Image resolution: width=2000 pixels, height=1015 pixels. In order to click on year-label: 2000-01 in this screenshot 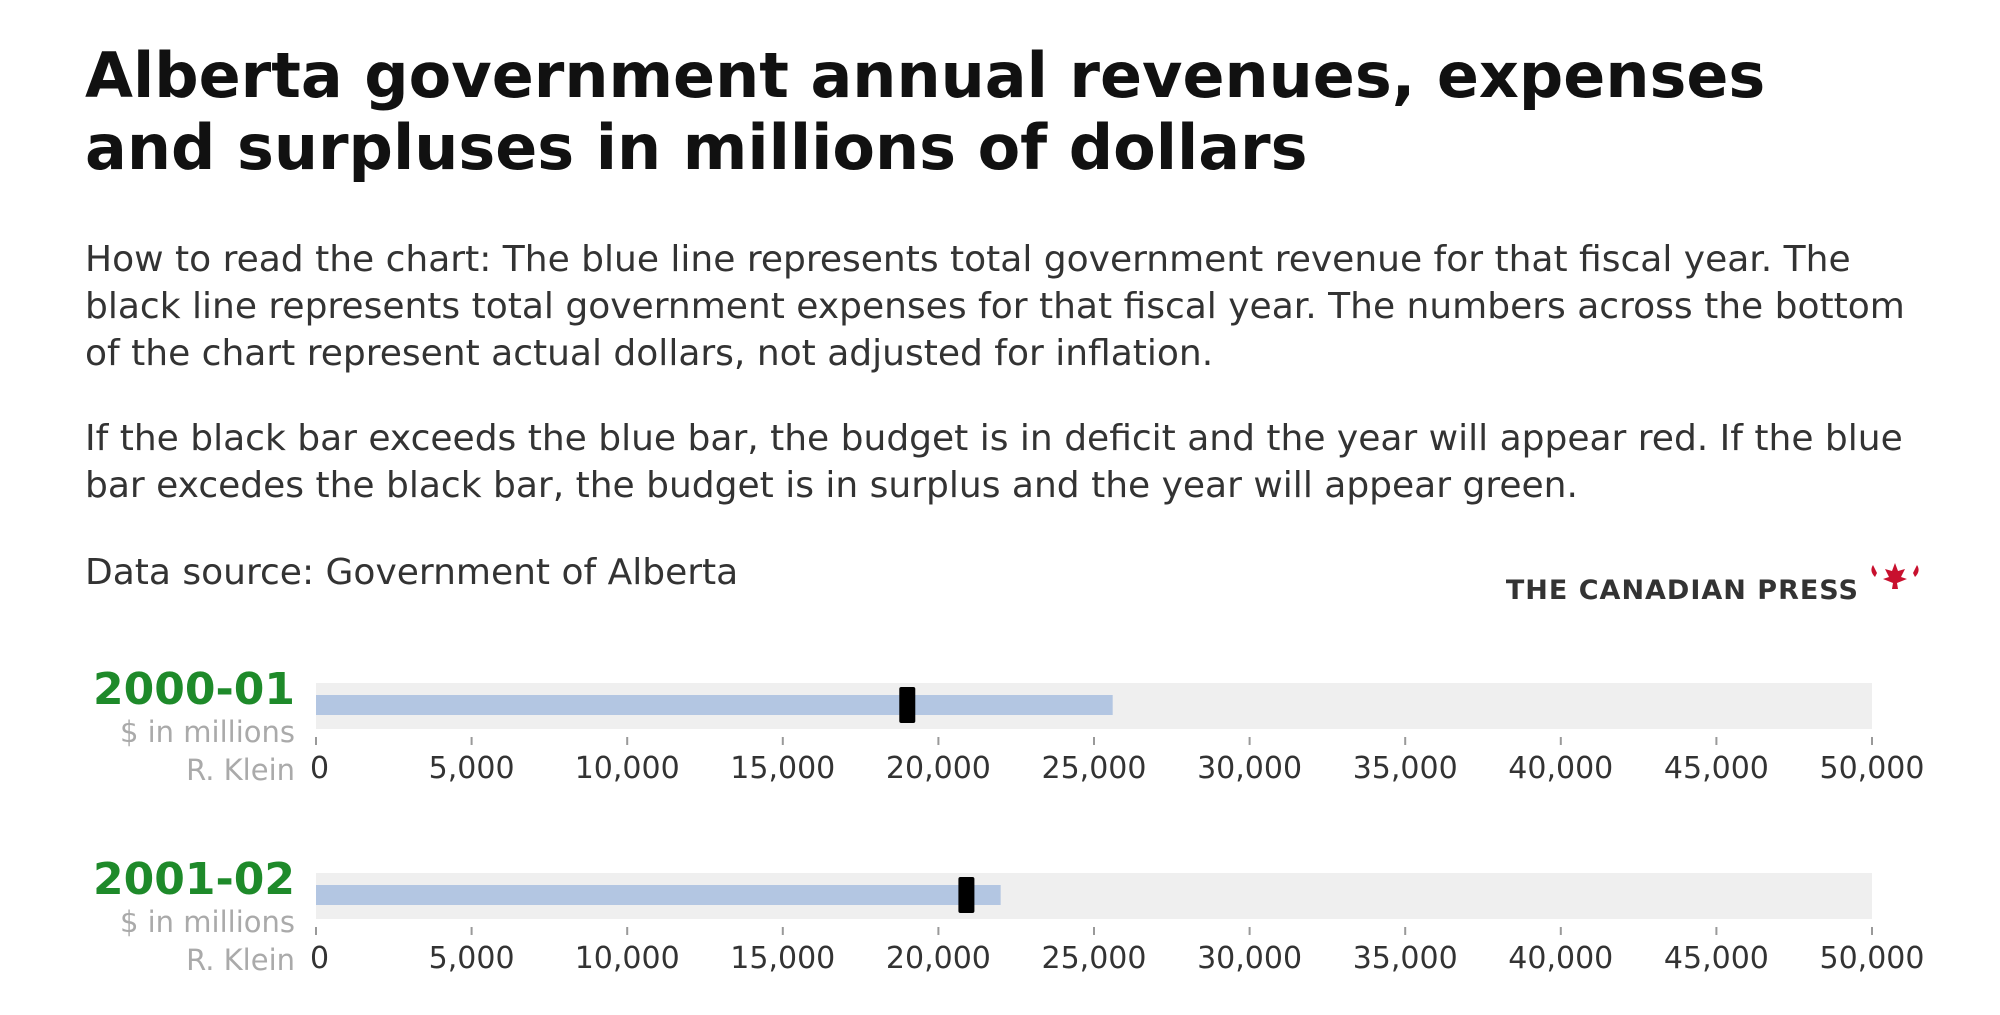, I will do `click(194, 689)`.